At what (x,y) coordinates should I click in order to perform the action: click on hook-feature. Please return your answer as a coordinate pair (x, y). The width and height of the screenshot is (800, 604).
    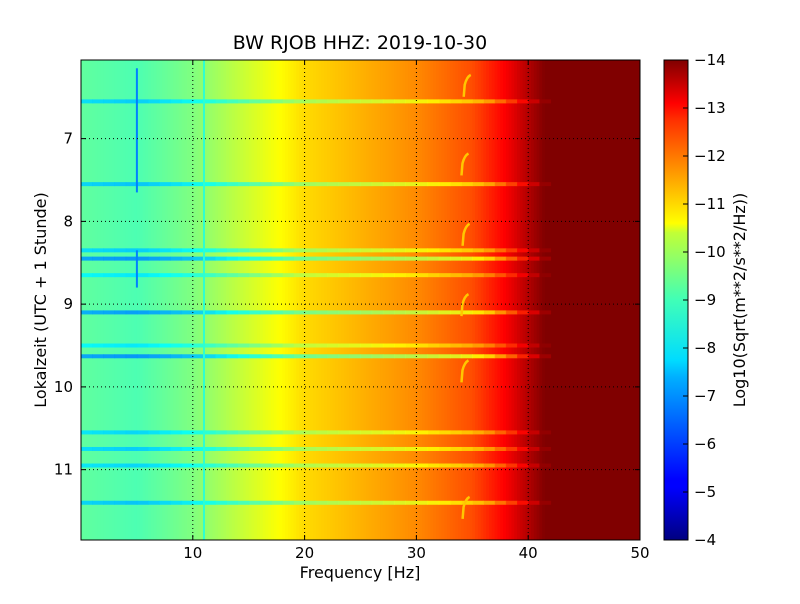
    Looking at the image, I should click on (465, 305).